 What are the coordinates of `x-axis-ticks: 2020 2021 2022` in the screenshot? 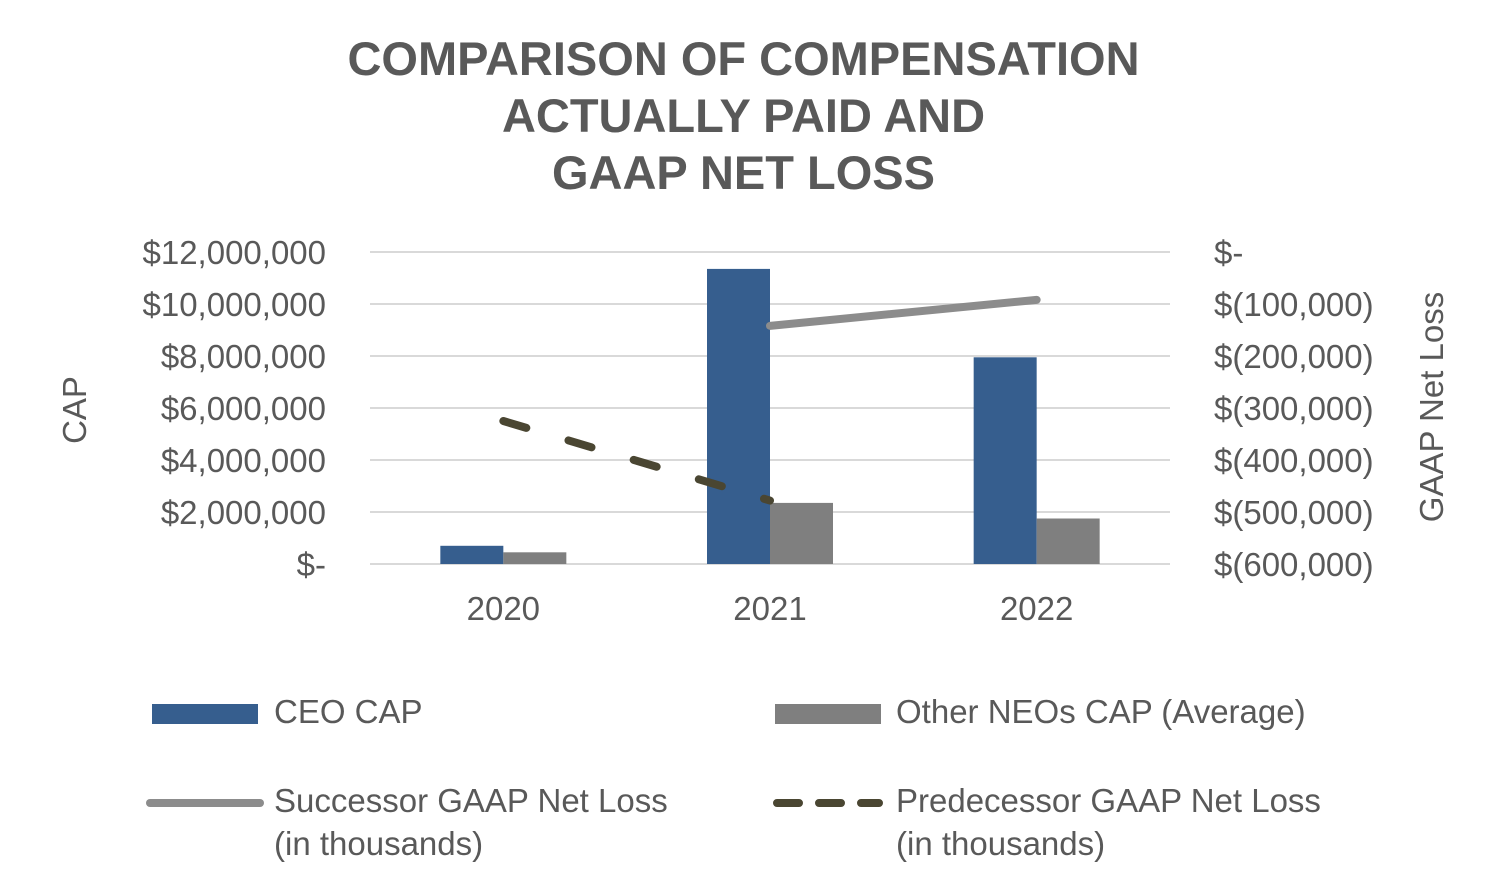 It's located at (770, 608).